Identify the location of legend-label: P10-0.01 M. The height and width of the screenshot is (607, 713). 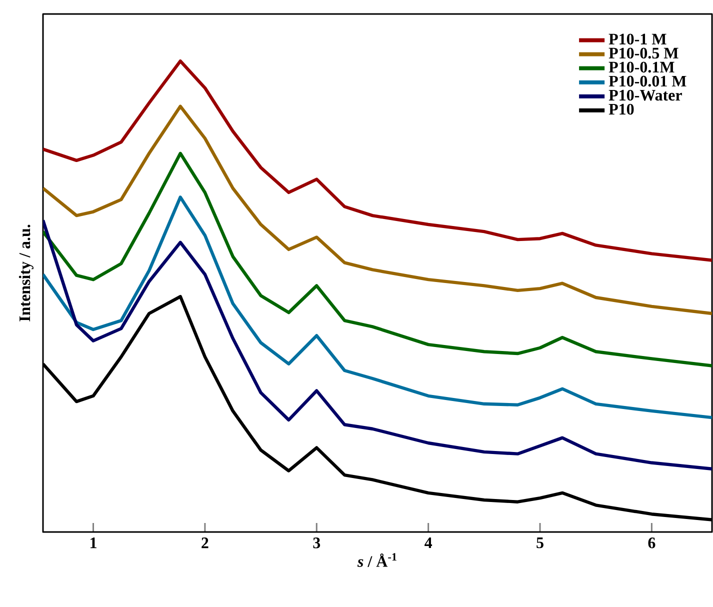
(647, 81).